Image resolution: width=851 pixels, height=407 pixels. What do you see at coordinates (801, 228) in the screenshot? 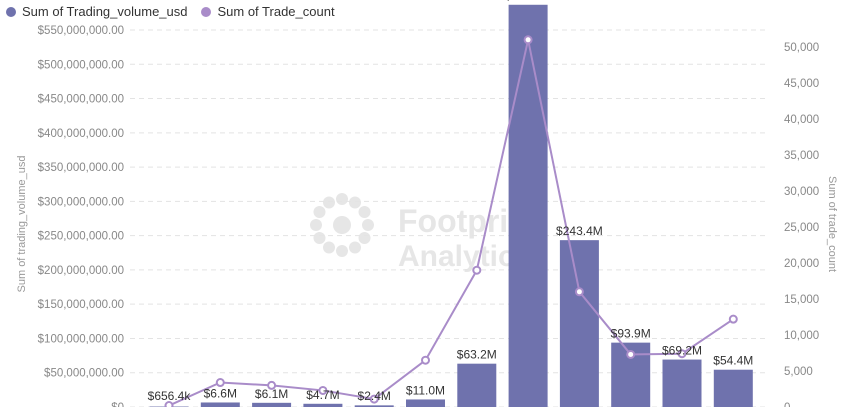
I see `right-tick-label: 25,000` at bounding box center [801, 228].